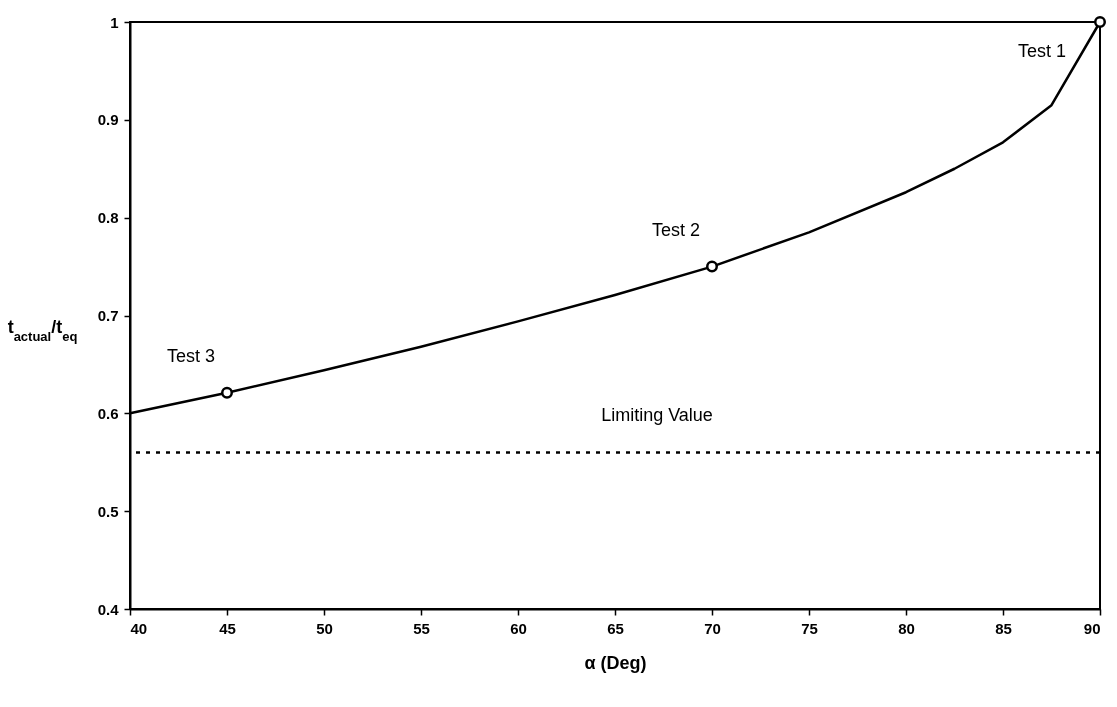 The width and height of the screenshot is (1117, 707). Describe the element at coordinates (615, 628) in the screenshot. I see `x-tick-label: 65` at that location.